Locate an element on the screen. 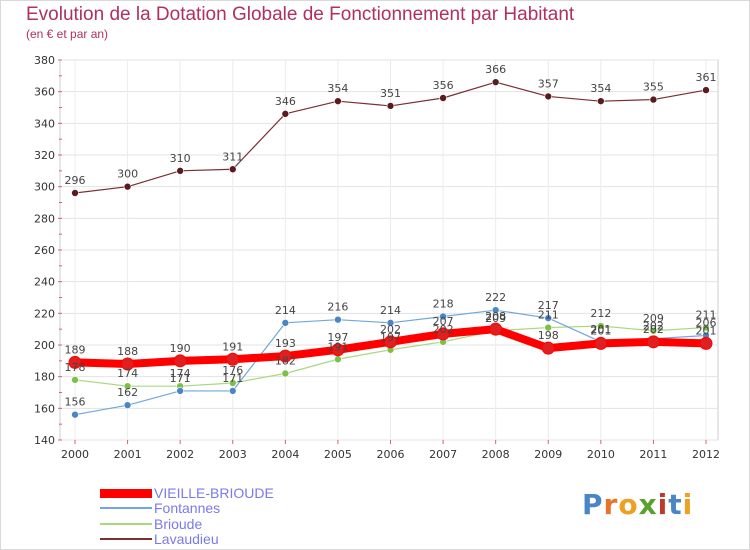 Image resolution: width=750 pixels, height=550 pixels. x-tick-label-2000: 2000 is located at coordinates (75, 454).